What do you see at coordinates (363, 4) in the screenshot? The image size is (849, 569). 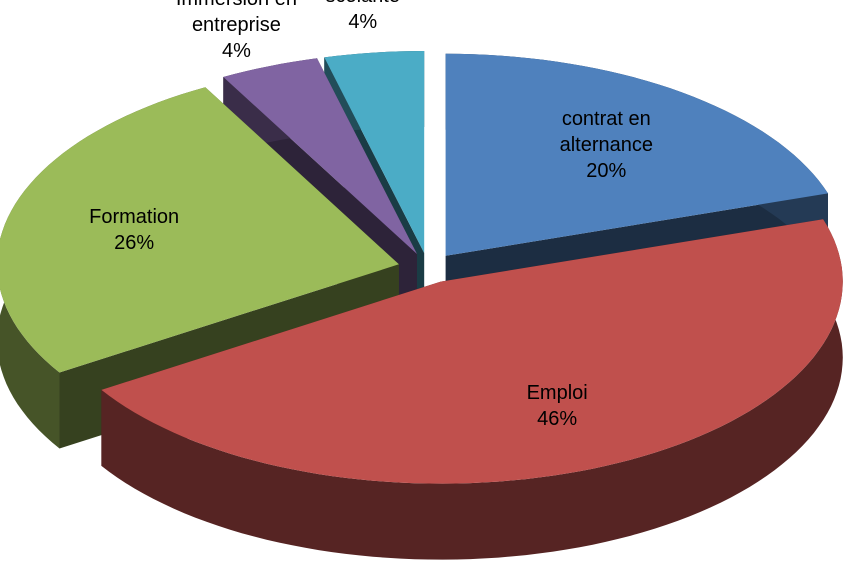 I see `category-label: scolarité` at bounding box center [363, 4].